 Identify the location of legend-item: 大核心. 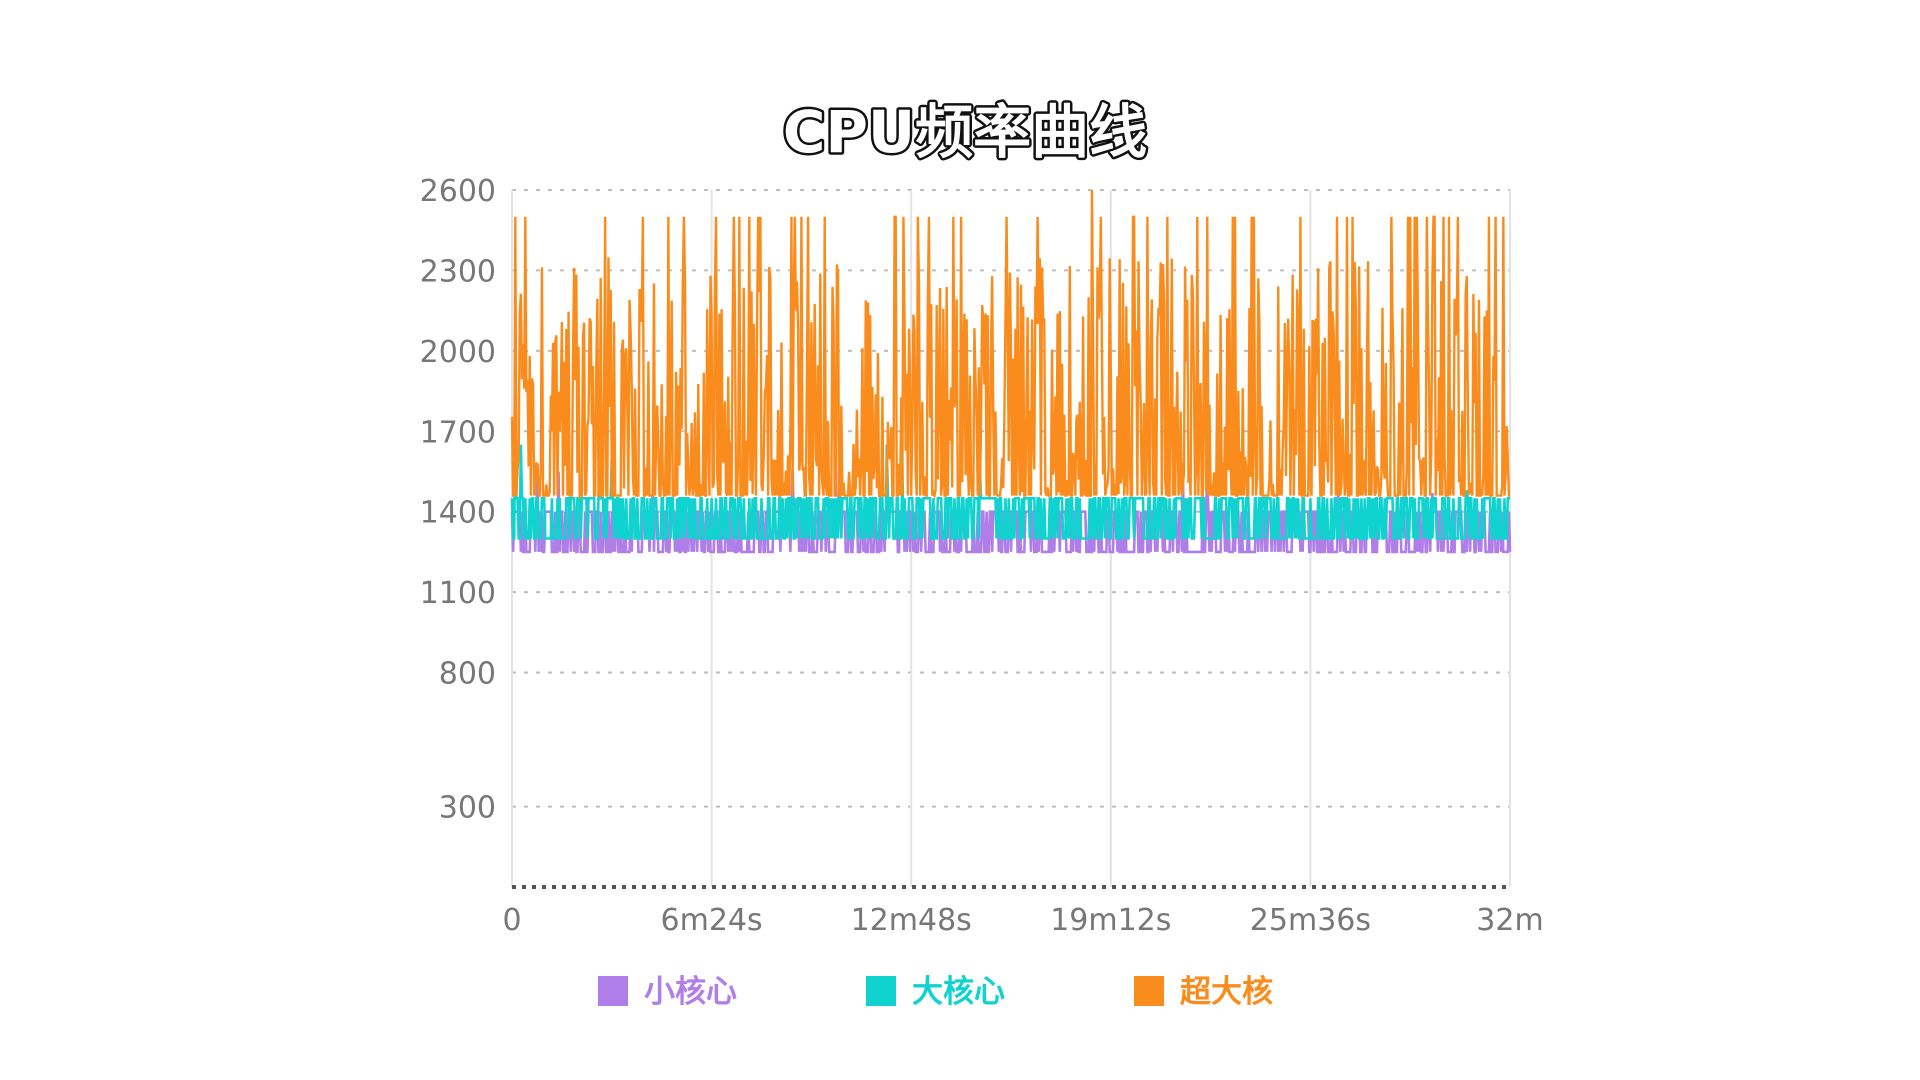
(935, 992).